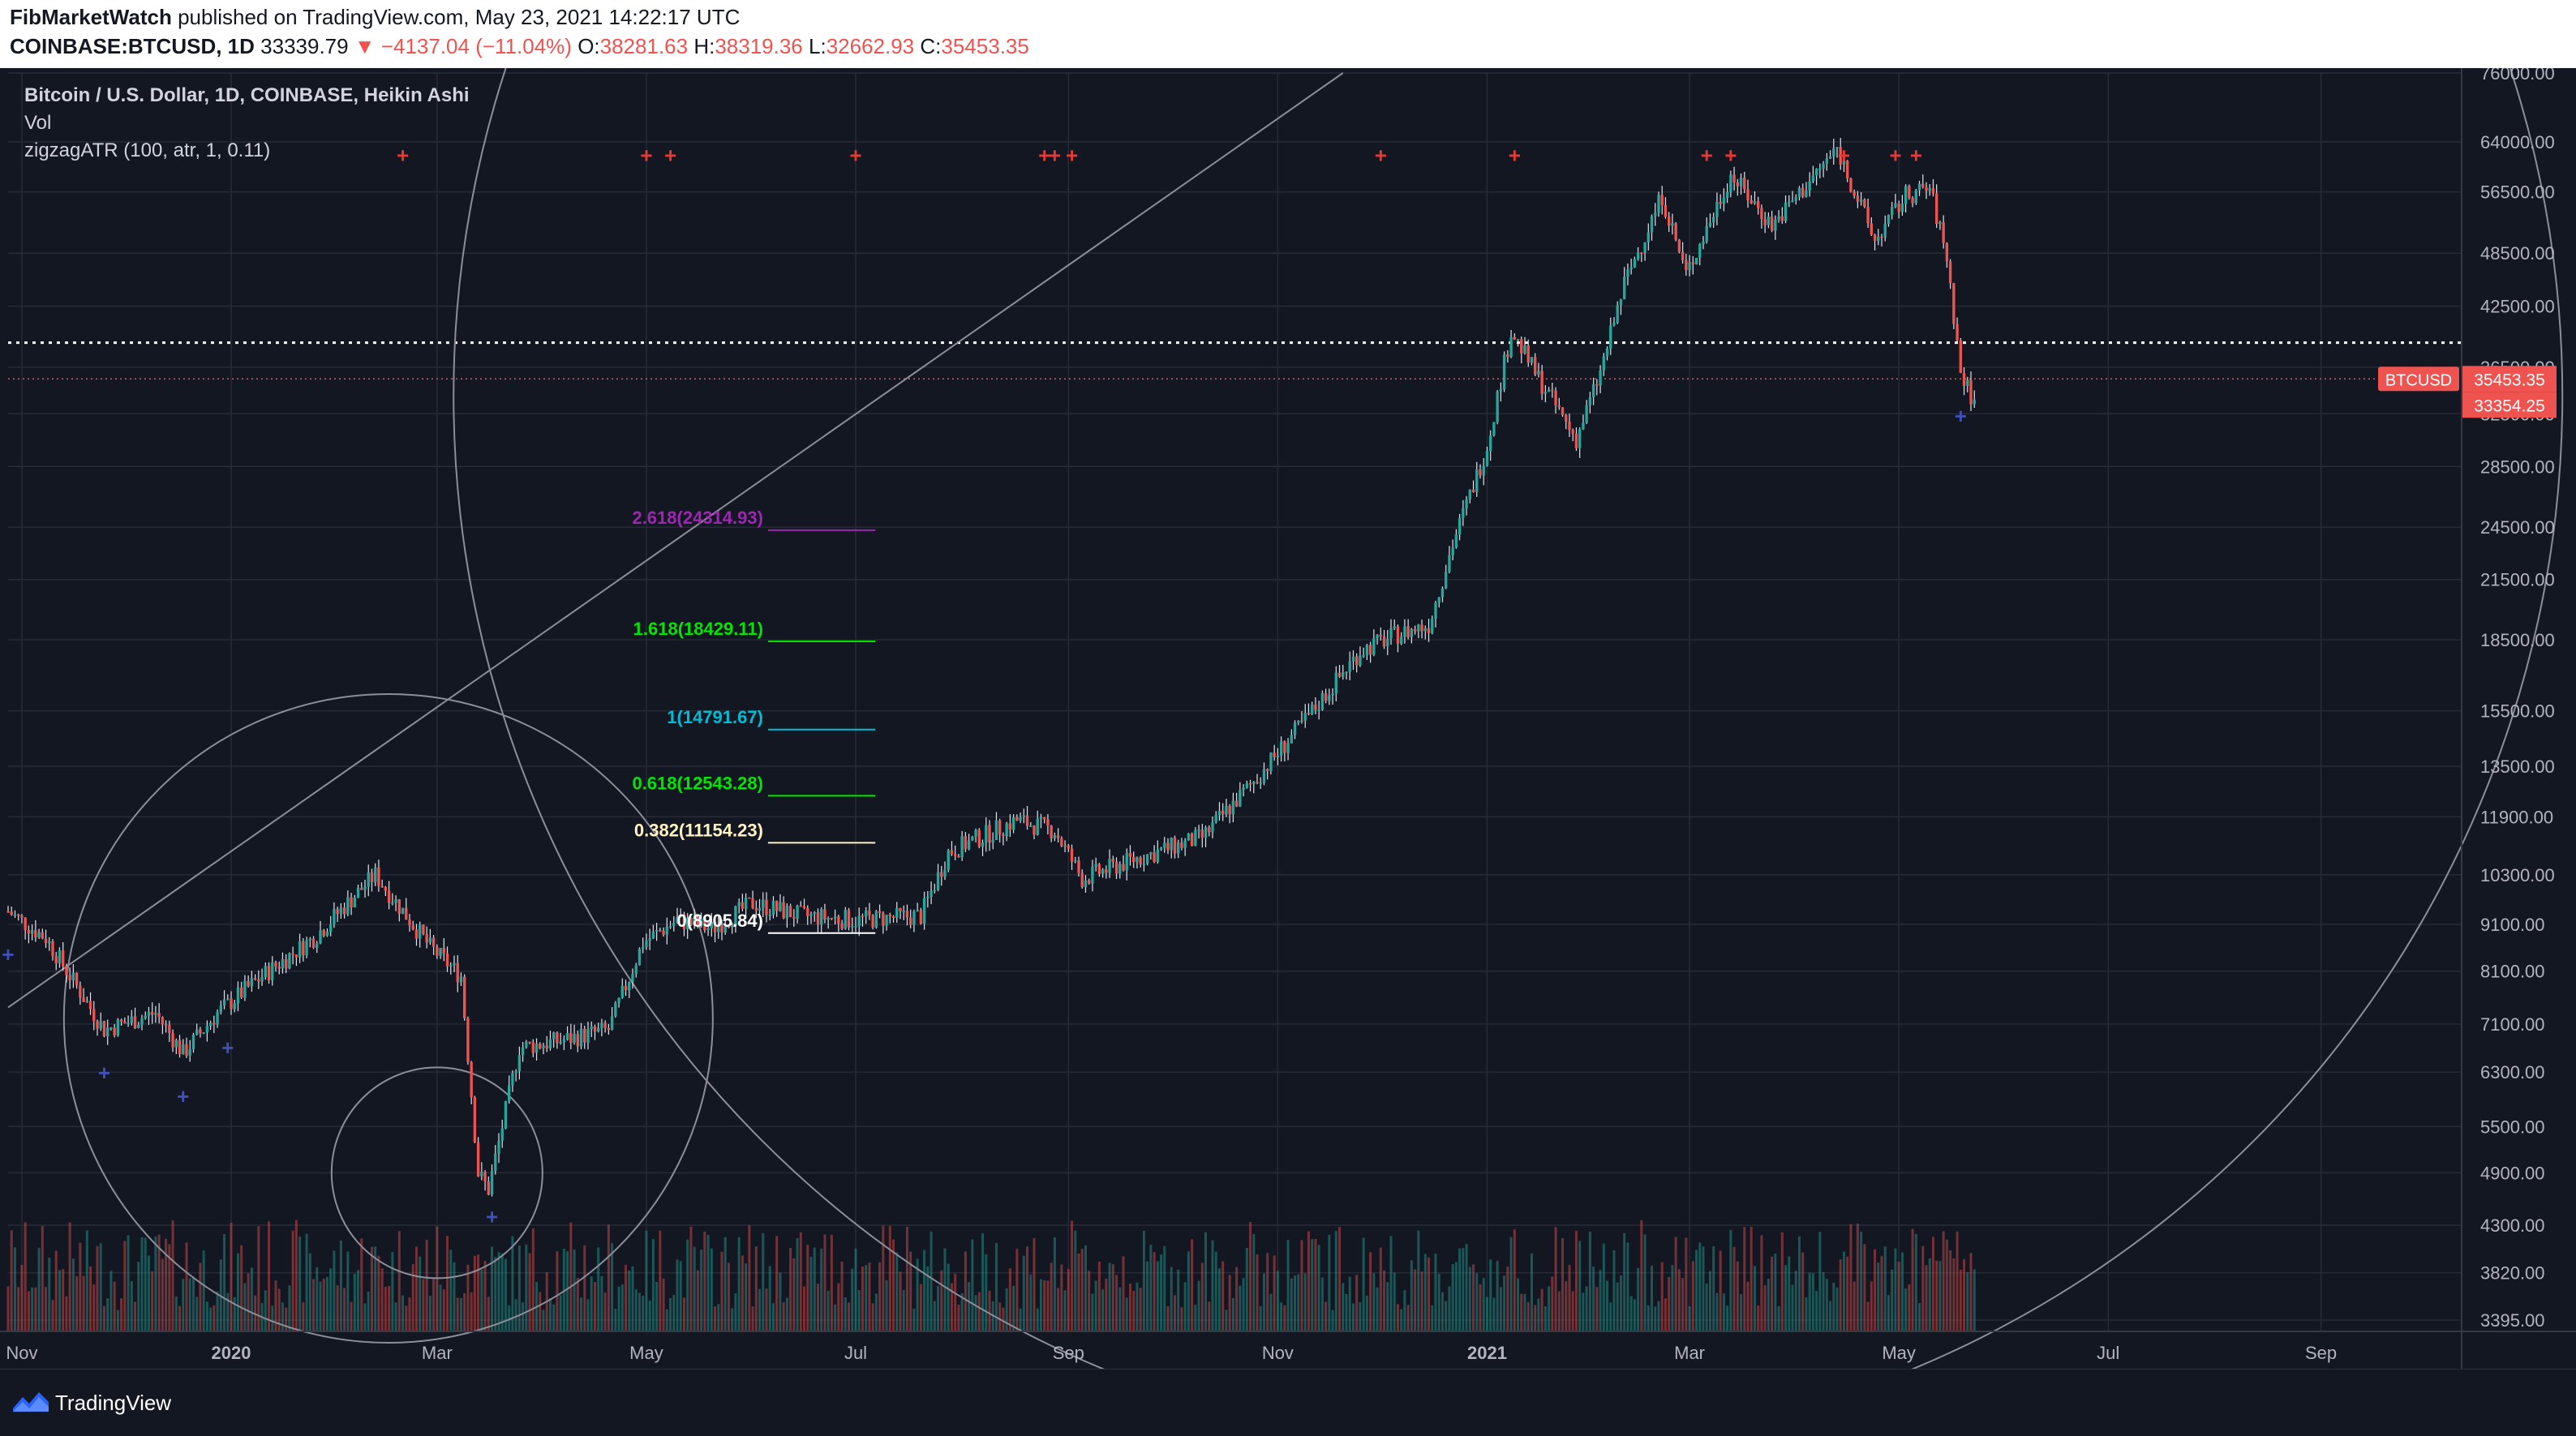 This screenshot has width=2576, height=1436. What do you see at coordinates (38, 123) in the screenshot?
I see `volume-legend: Vol` at bounding box center [38, 123].